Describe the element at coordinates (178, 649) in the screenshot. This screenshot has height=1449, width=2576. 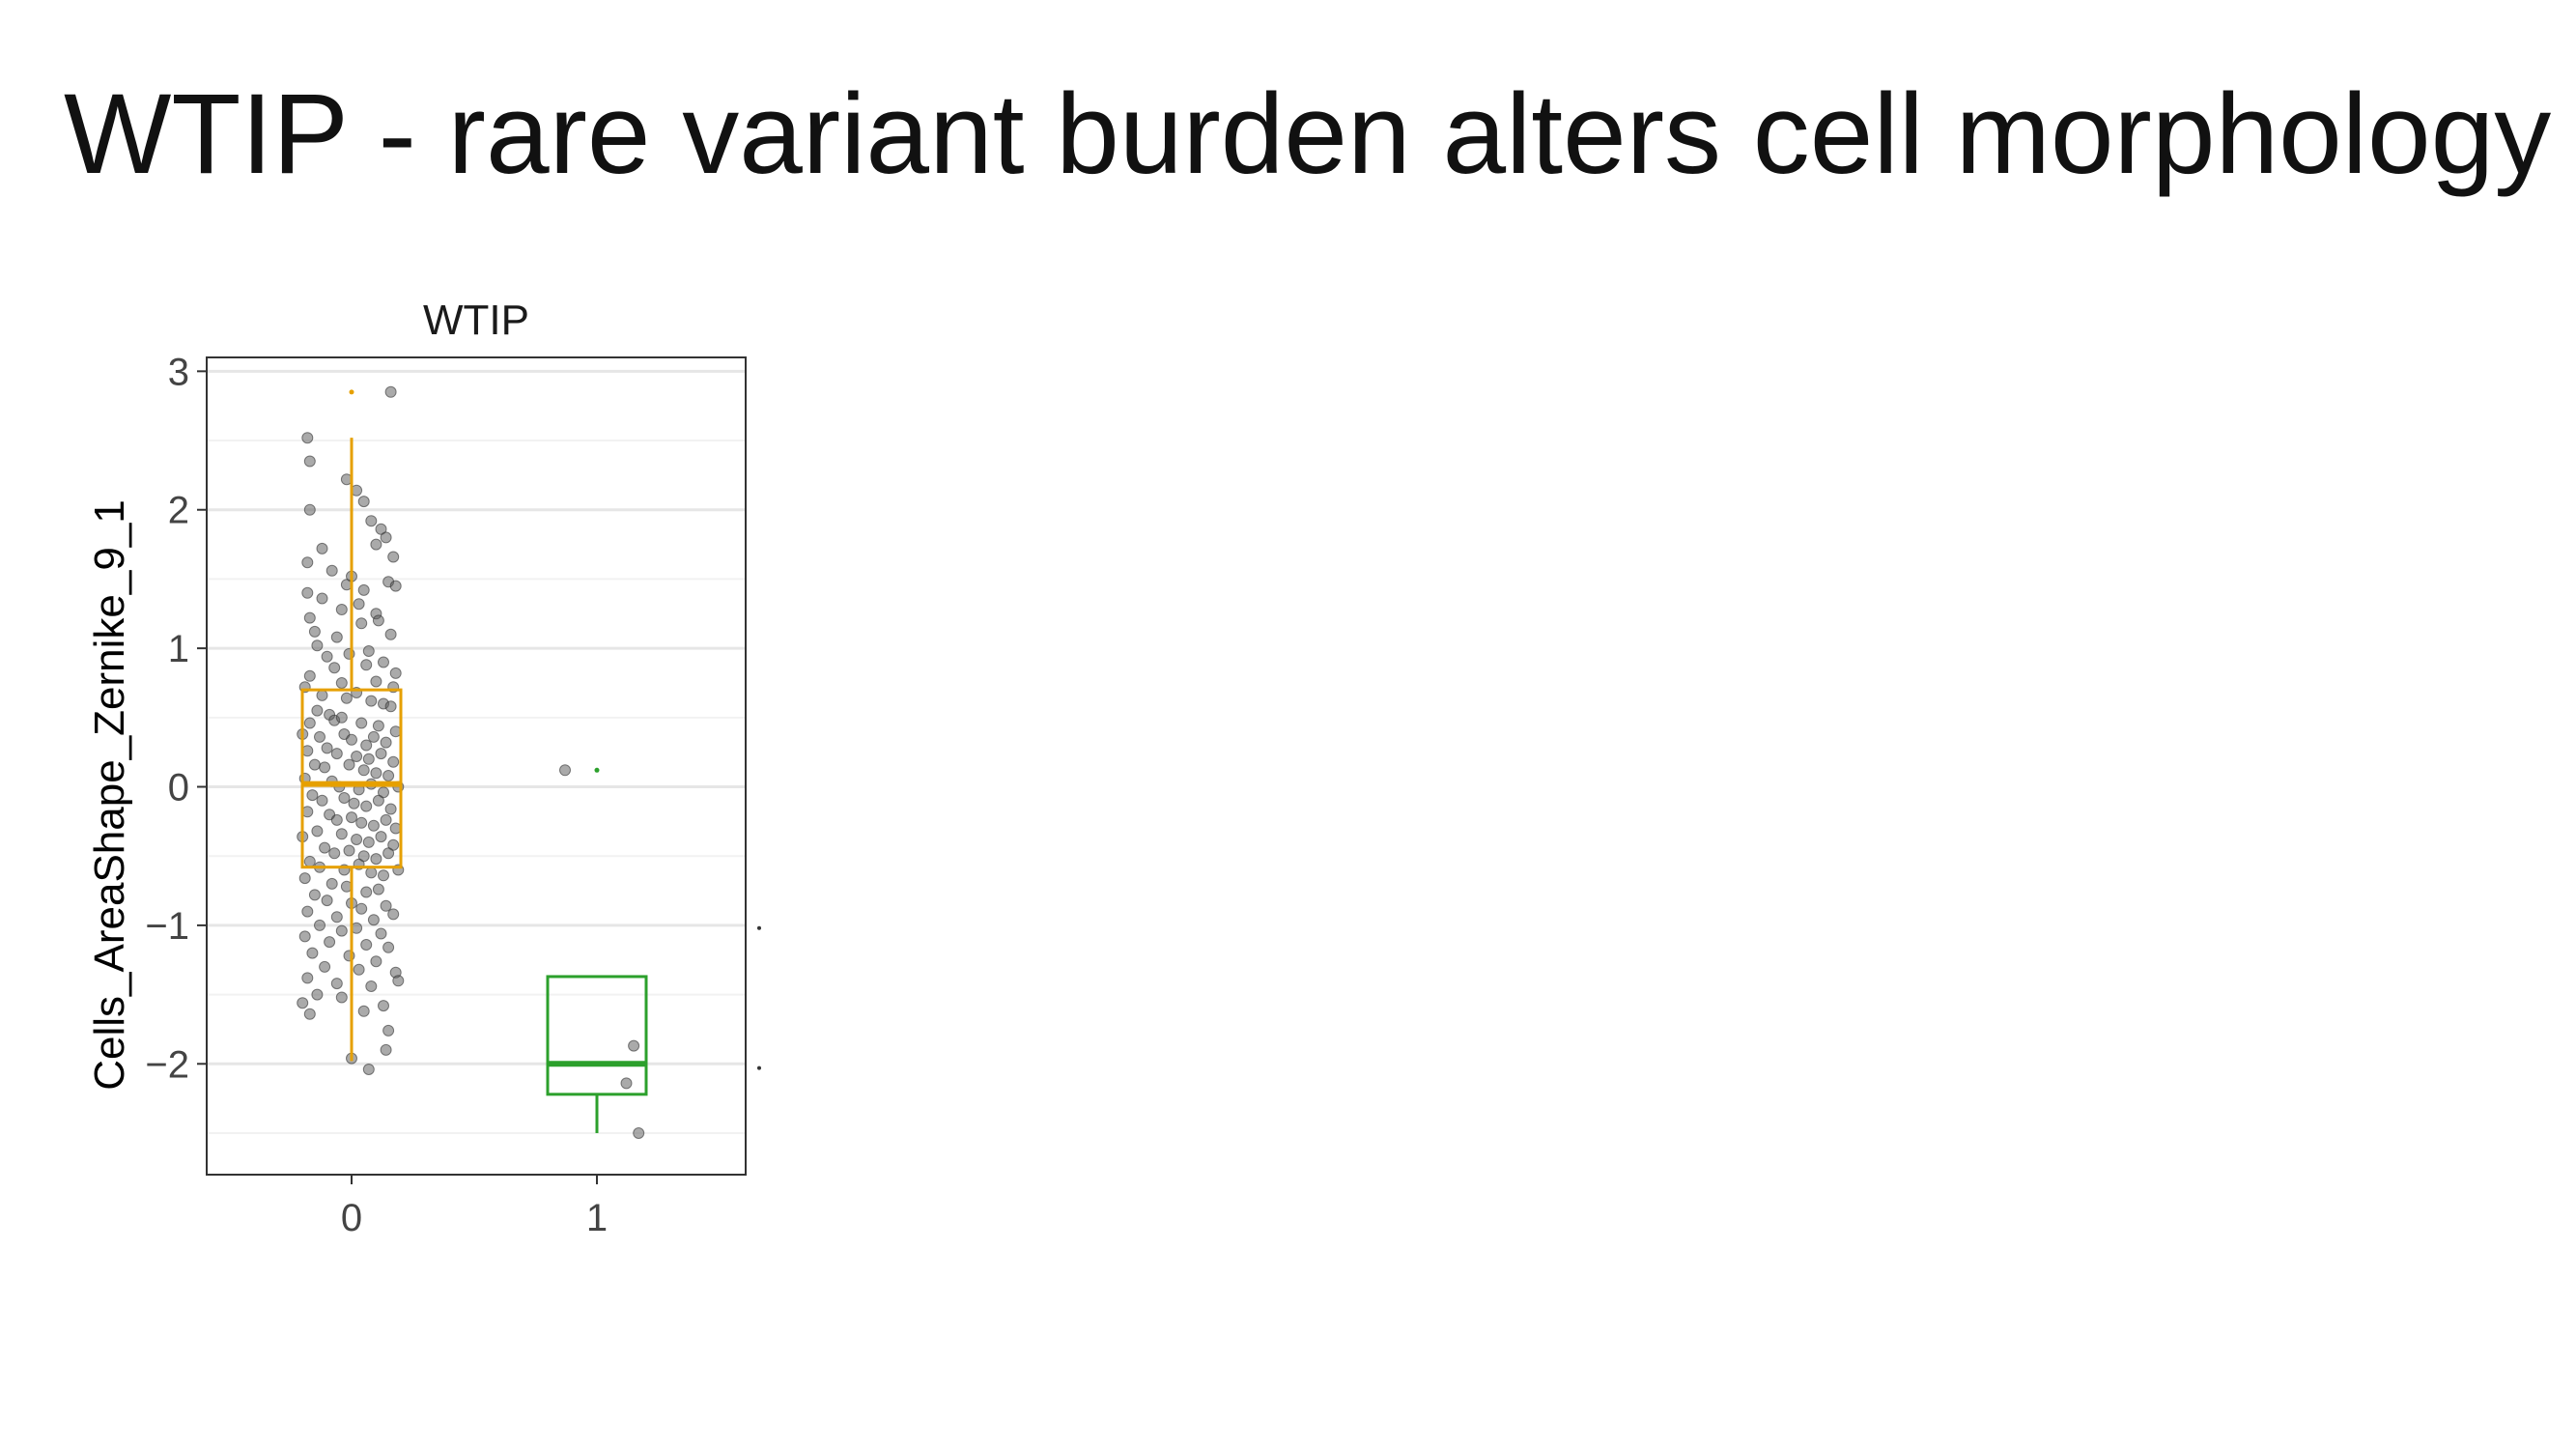
I see `y-tick-label: 1` at that location.